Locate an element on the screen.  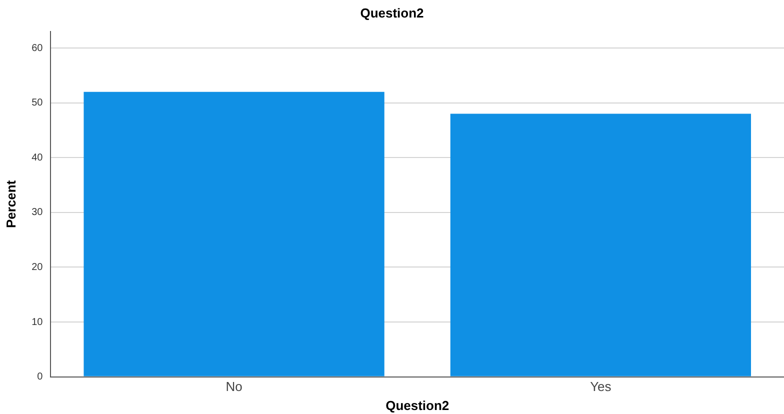
x-tick-label: No is located at coordinates (234, 386).